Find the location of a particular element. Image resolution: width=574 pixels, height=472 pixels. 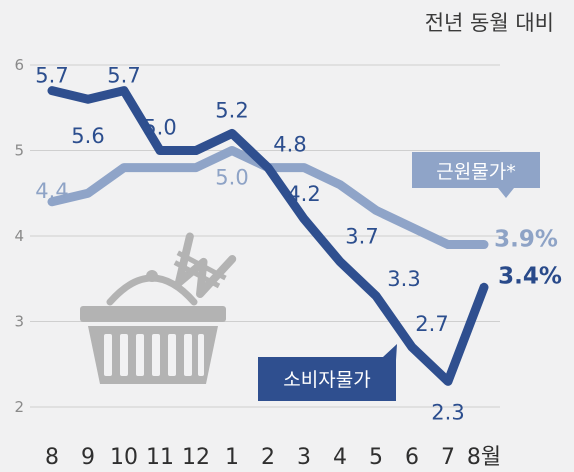

unit-label: 전년 동월 대비 is located at coordinates (489, 23).